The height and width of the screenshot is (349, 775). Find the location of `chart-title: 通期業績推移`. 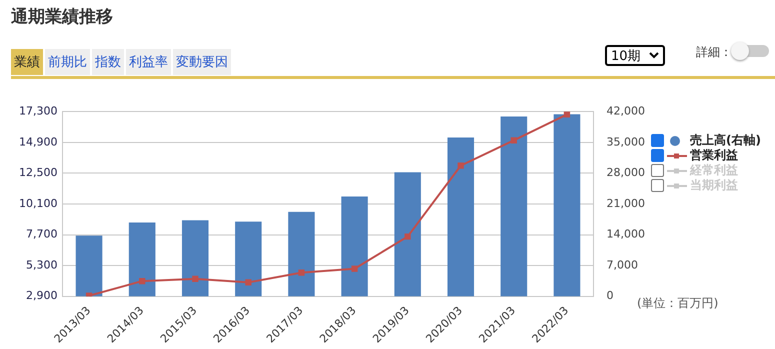

chart-title: 通期業績推移 is located at coordinates (62, 17).